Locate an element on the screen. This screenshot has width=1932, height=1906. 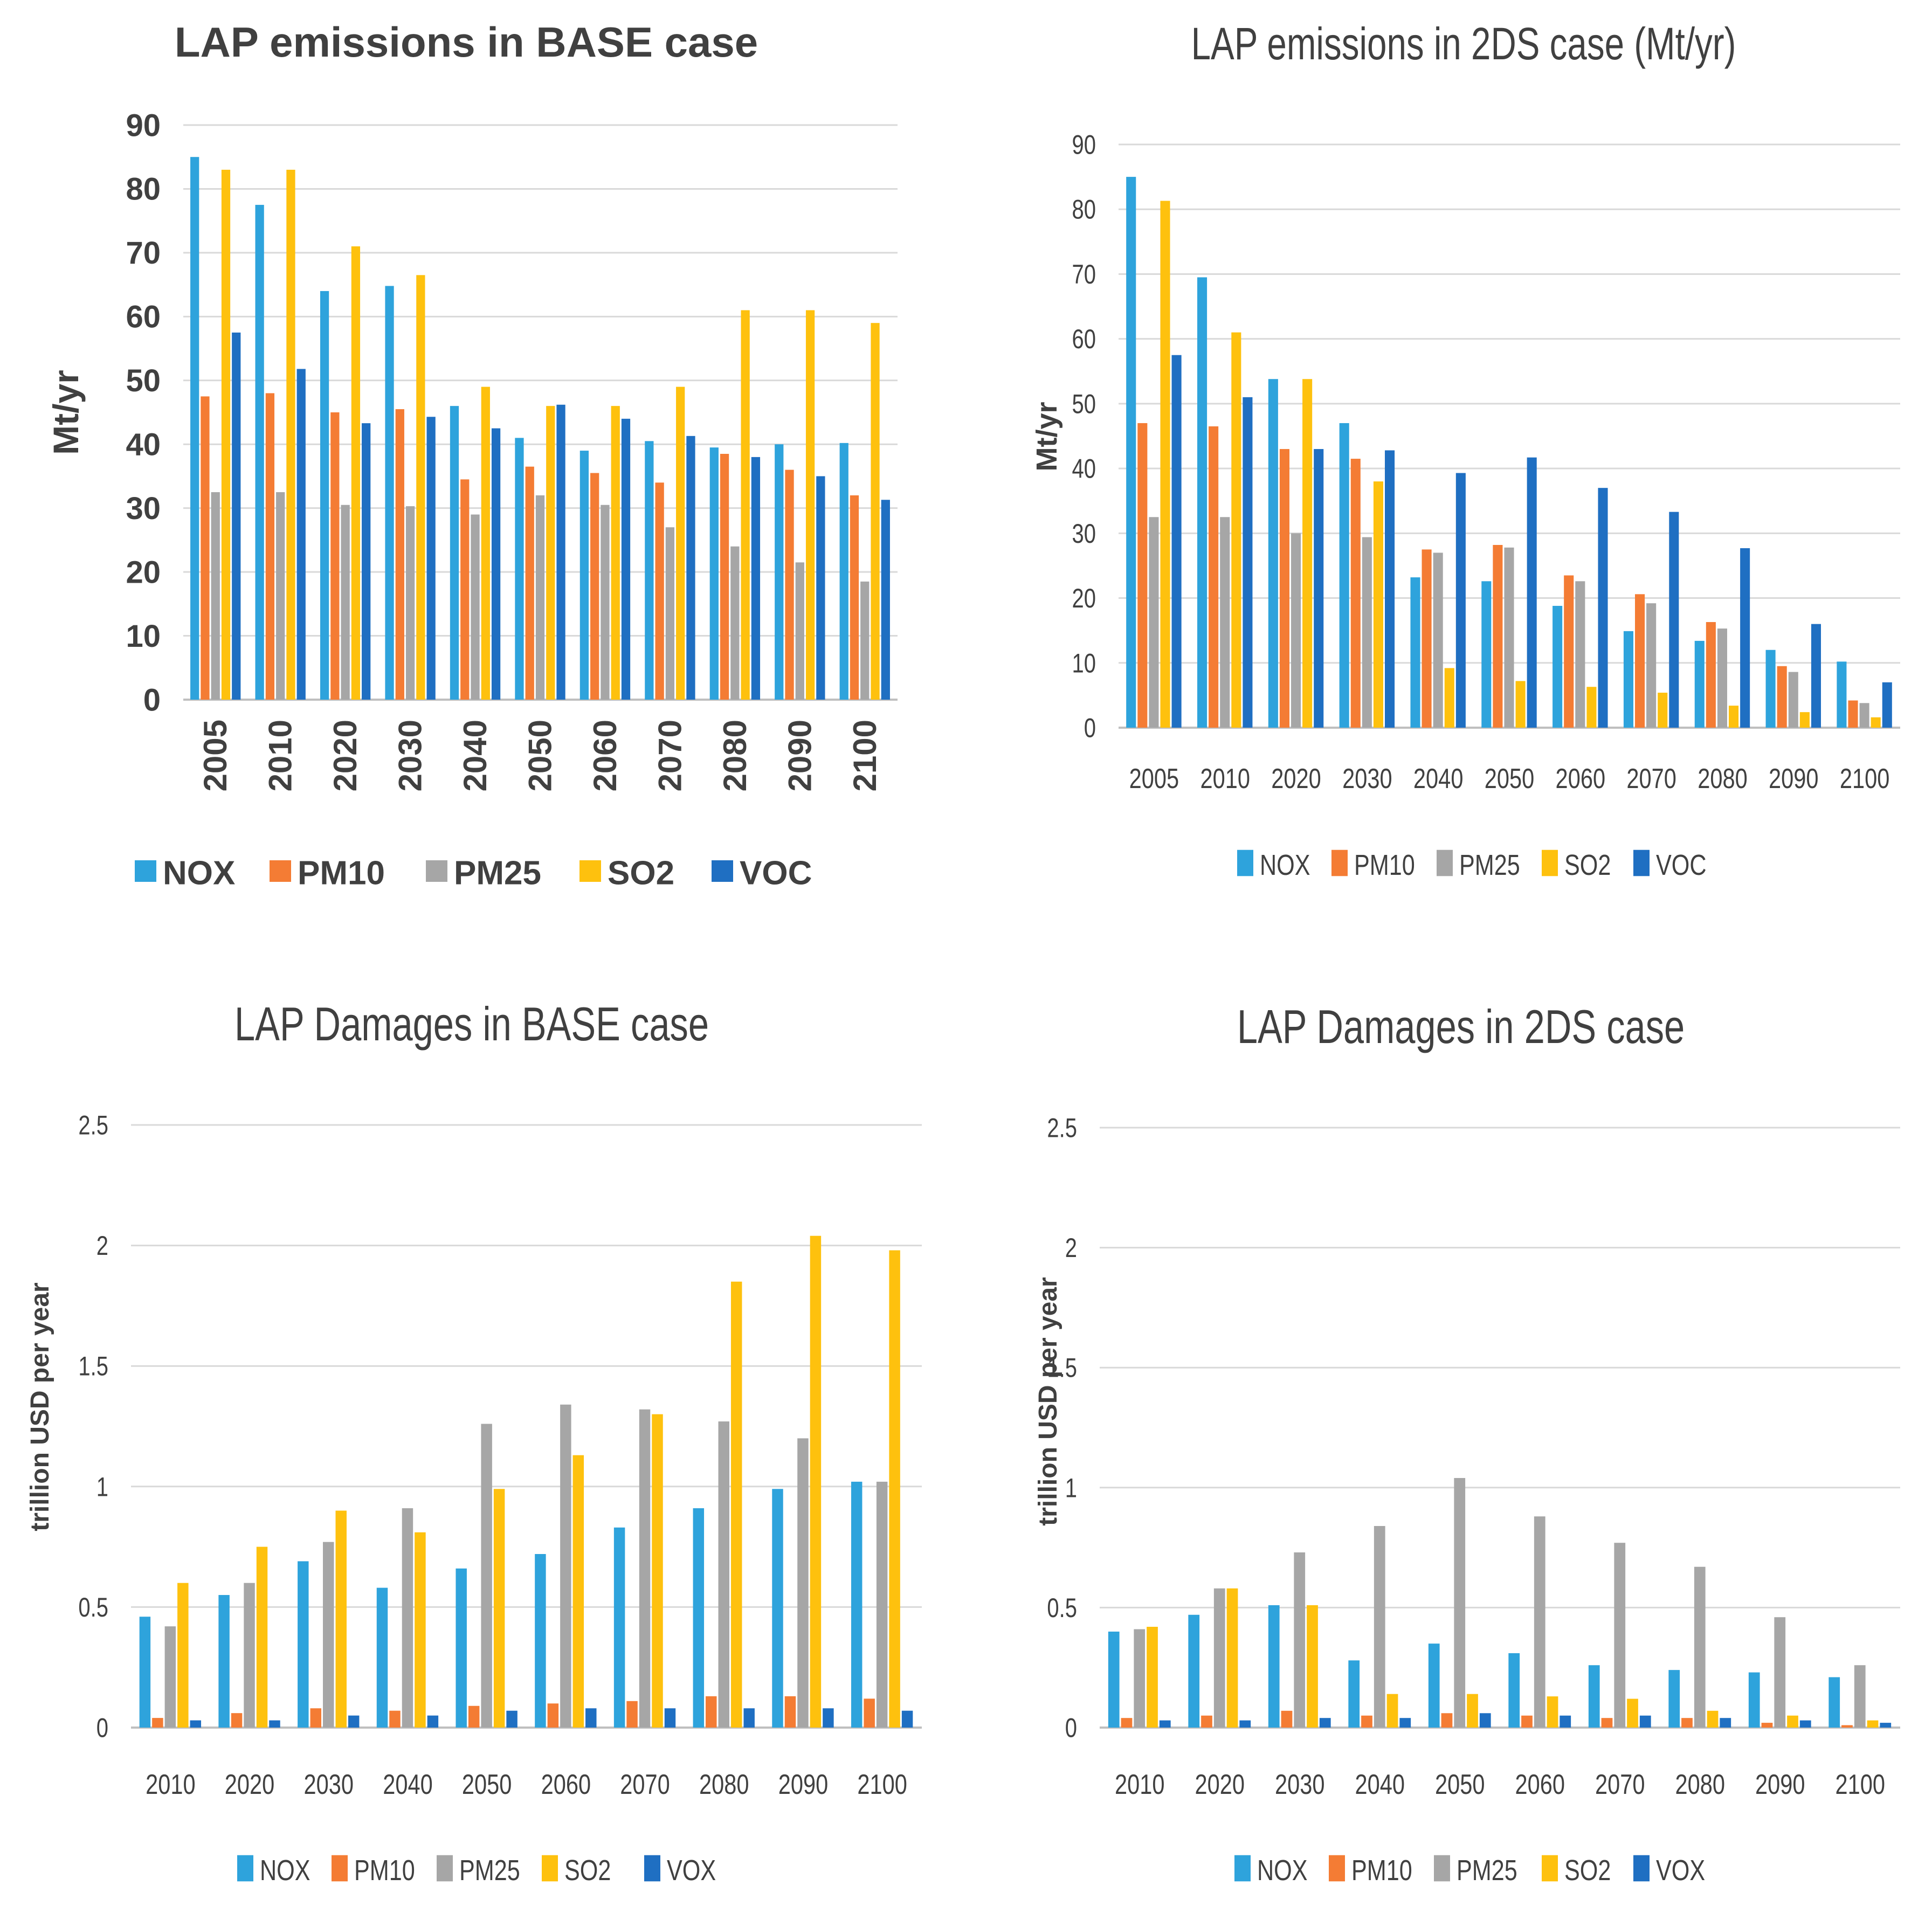
bar-vox-2070 is located at coordinates (670, 1718).